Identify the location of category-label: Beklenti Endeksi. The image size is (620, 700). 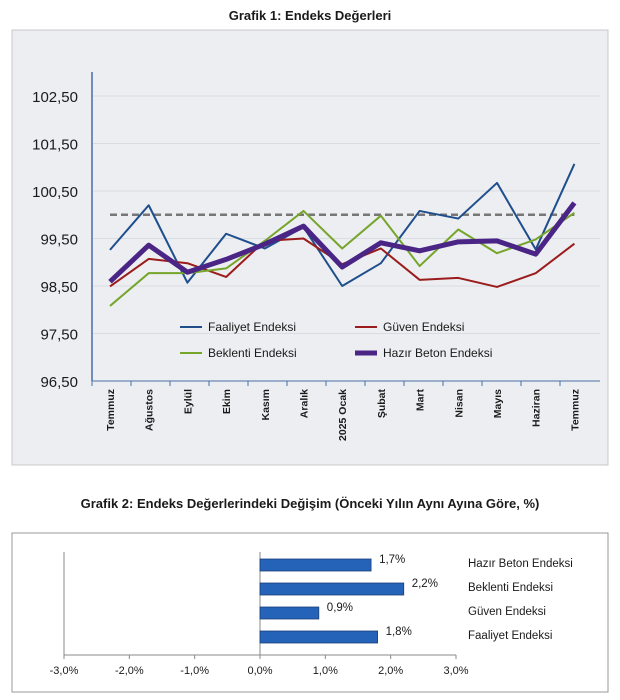
(510, 588).